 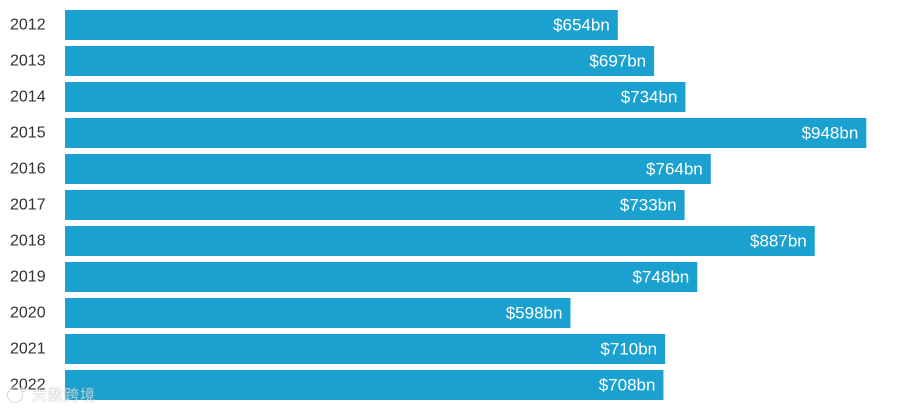 I want to click on category-label-2019: 2019, so click(x=28, y=277).